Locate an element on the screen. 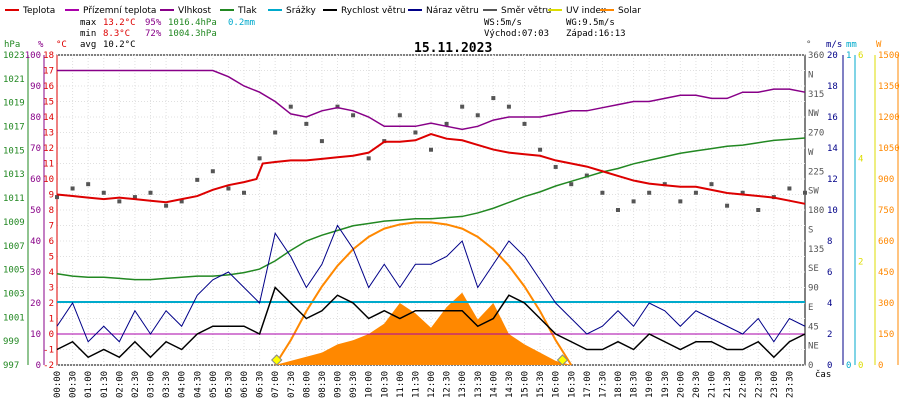  w-tick: 150 is located at coordinates (886, 335).